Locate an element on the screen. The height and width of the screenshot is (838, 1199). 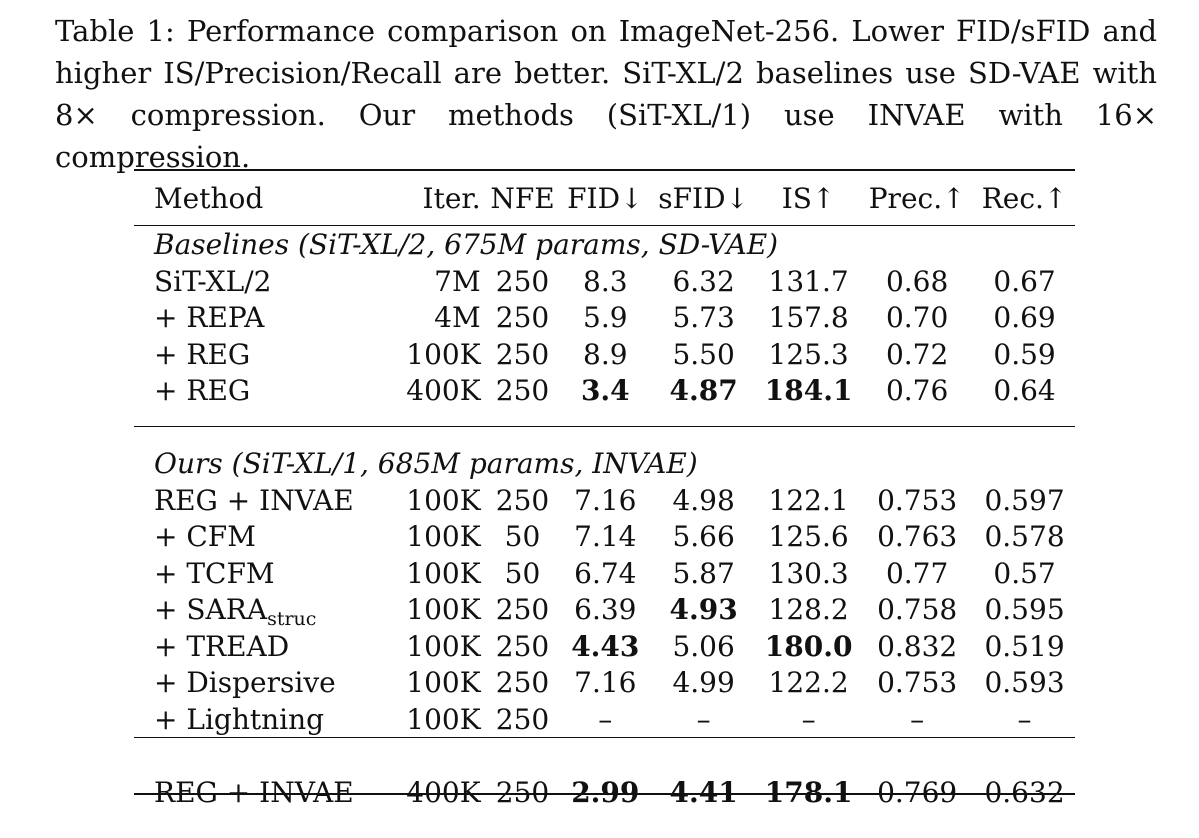
header-rec: Rec.↑ is located at coordinates (1024, 198).